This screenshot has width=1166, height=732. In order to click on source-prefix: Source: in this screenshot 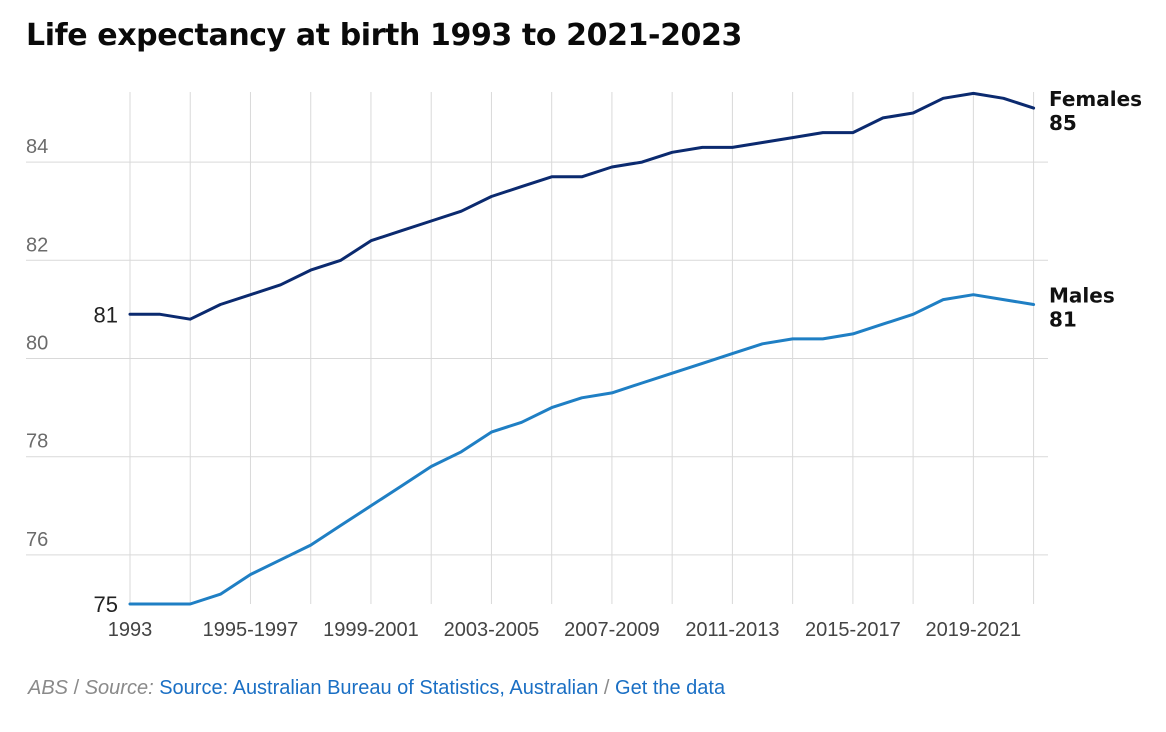, I will do `click(119, 688)`.